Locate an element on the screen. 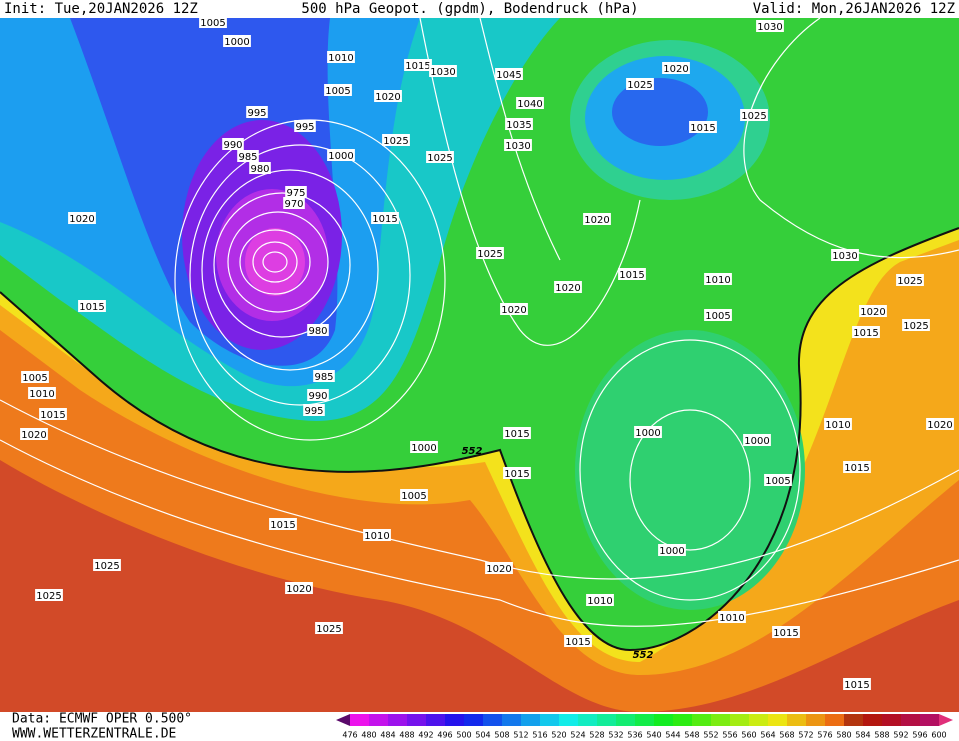  colorbar-label: 584 is located at coordinates (862, 735).